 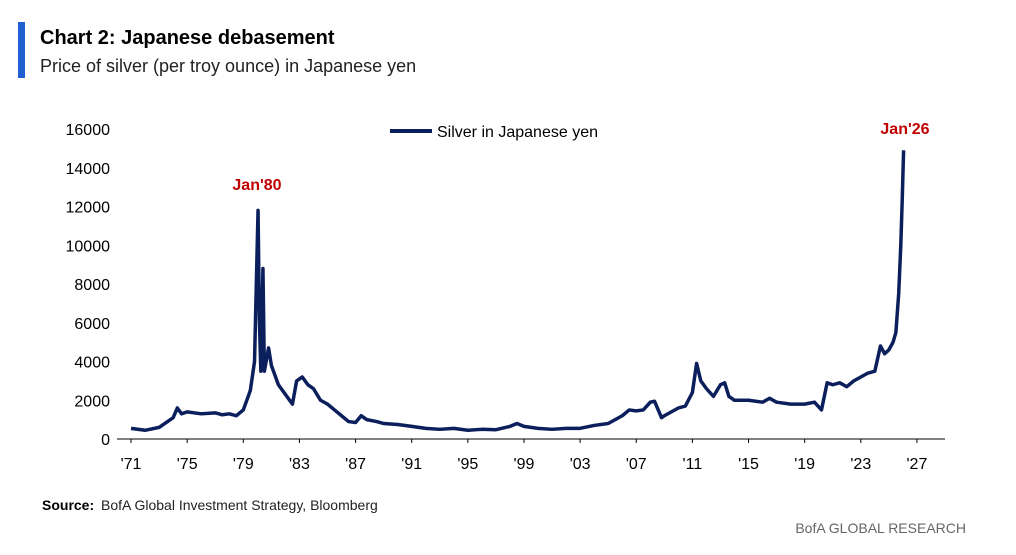 I want to click on y-tick-label: 4000, so click(x=92, y=363).